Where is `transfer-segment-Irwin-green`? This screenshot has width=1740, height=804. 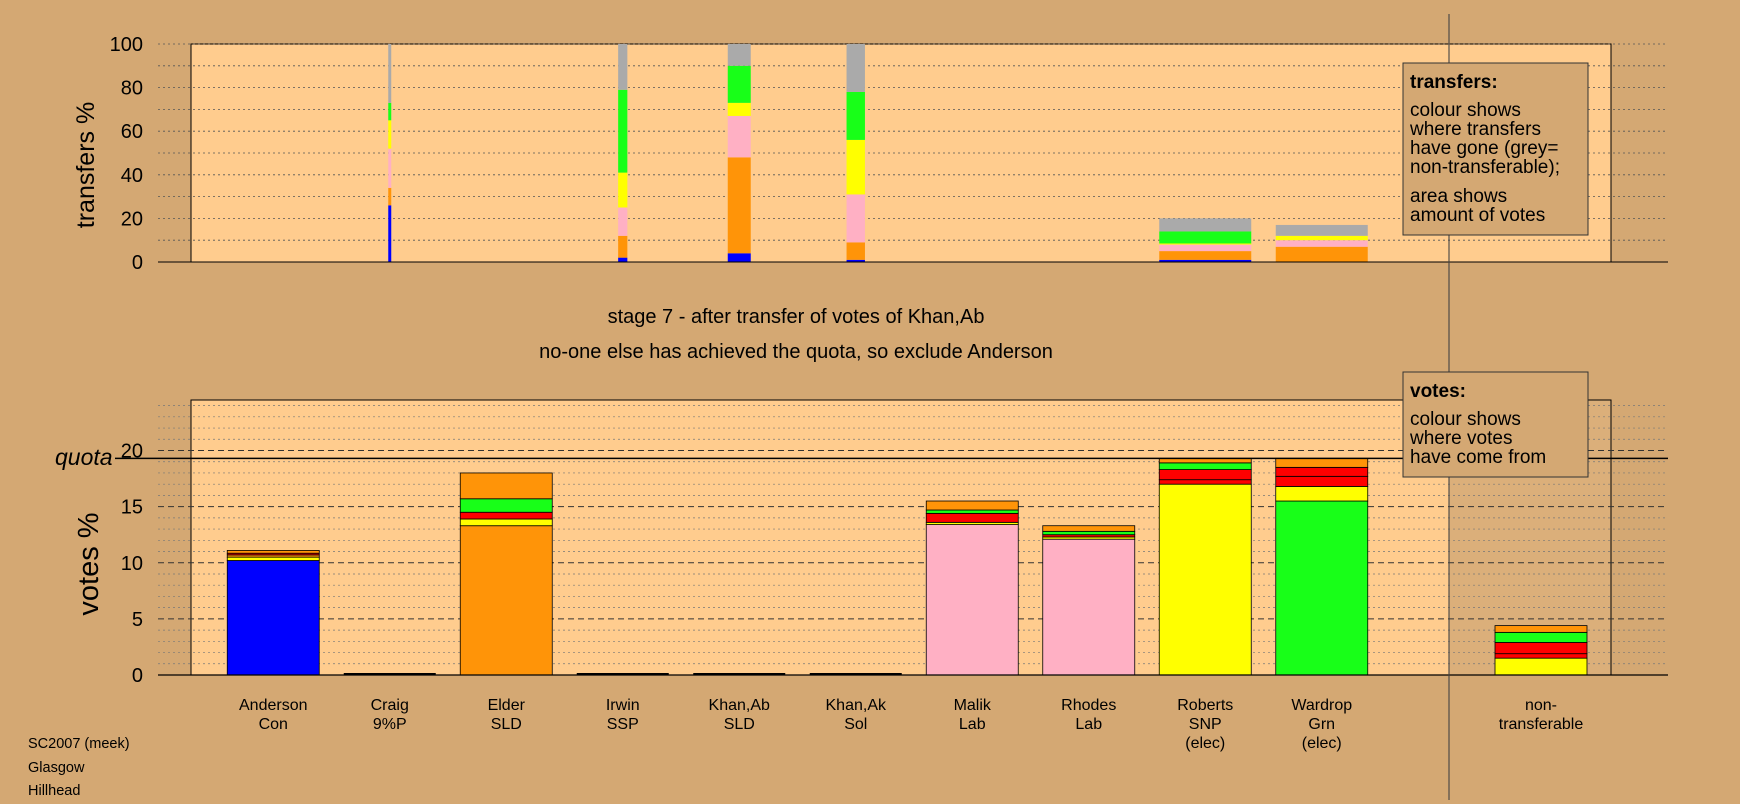
transfer-segment-Irwin-green is located at coordinates (623, 131).